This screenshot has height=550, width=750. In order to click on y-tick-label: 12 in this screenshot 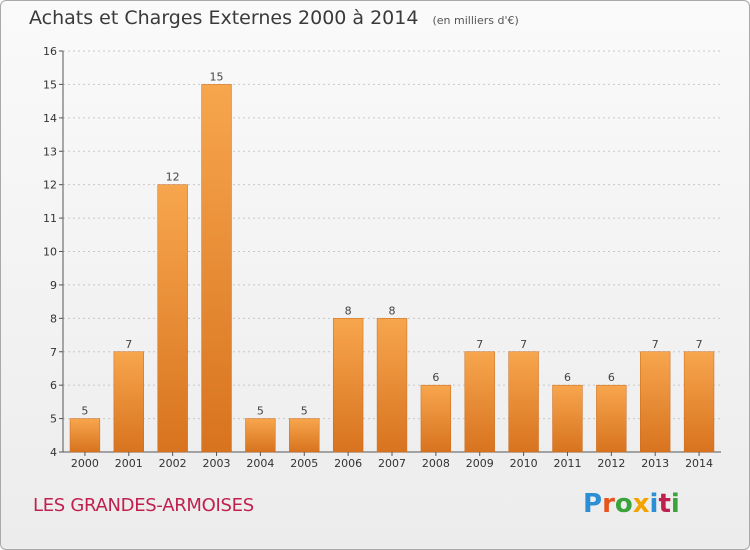, I will do `click(50, 185)`.